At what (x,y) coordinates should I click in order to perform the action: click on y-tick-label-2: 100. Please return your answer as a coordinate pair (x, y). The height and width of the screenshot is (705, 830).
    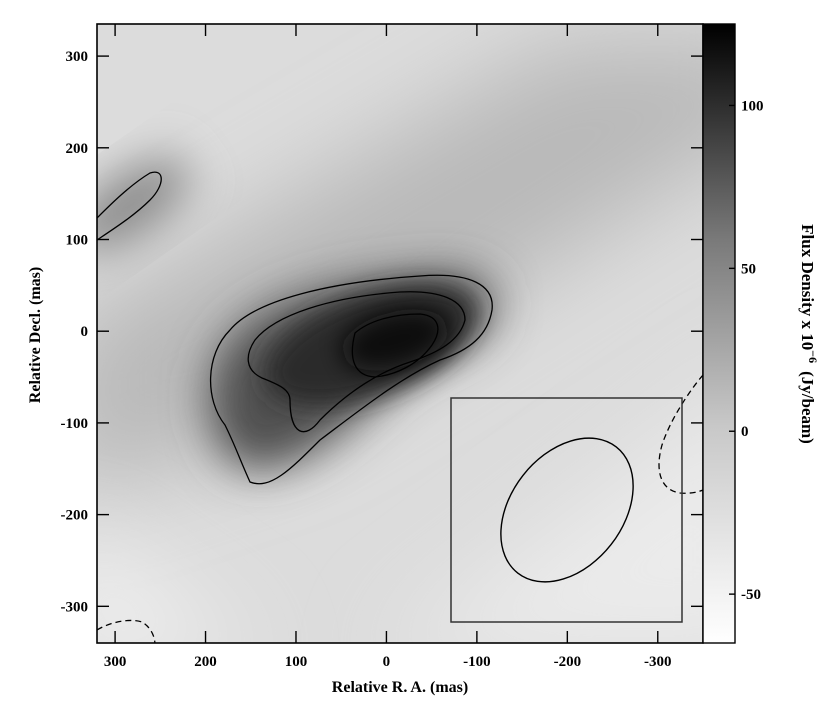
    Looking at the image, I should click on (77, 241).